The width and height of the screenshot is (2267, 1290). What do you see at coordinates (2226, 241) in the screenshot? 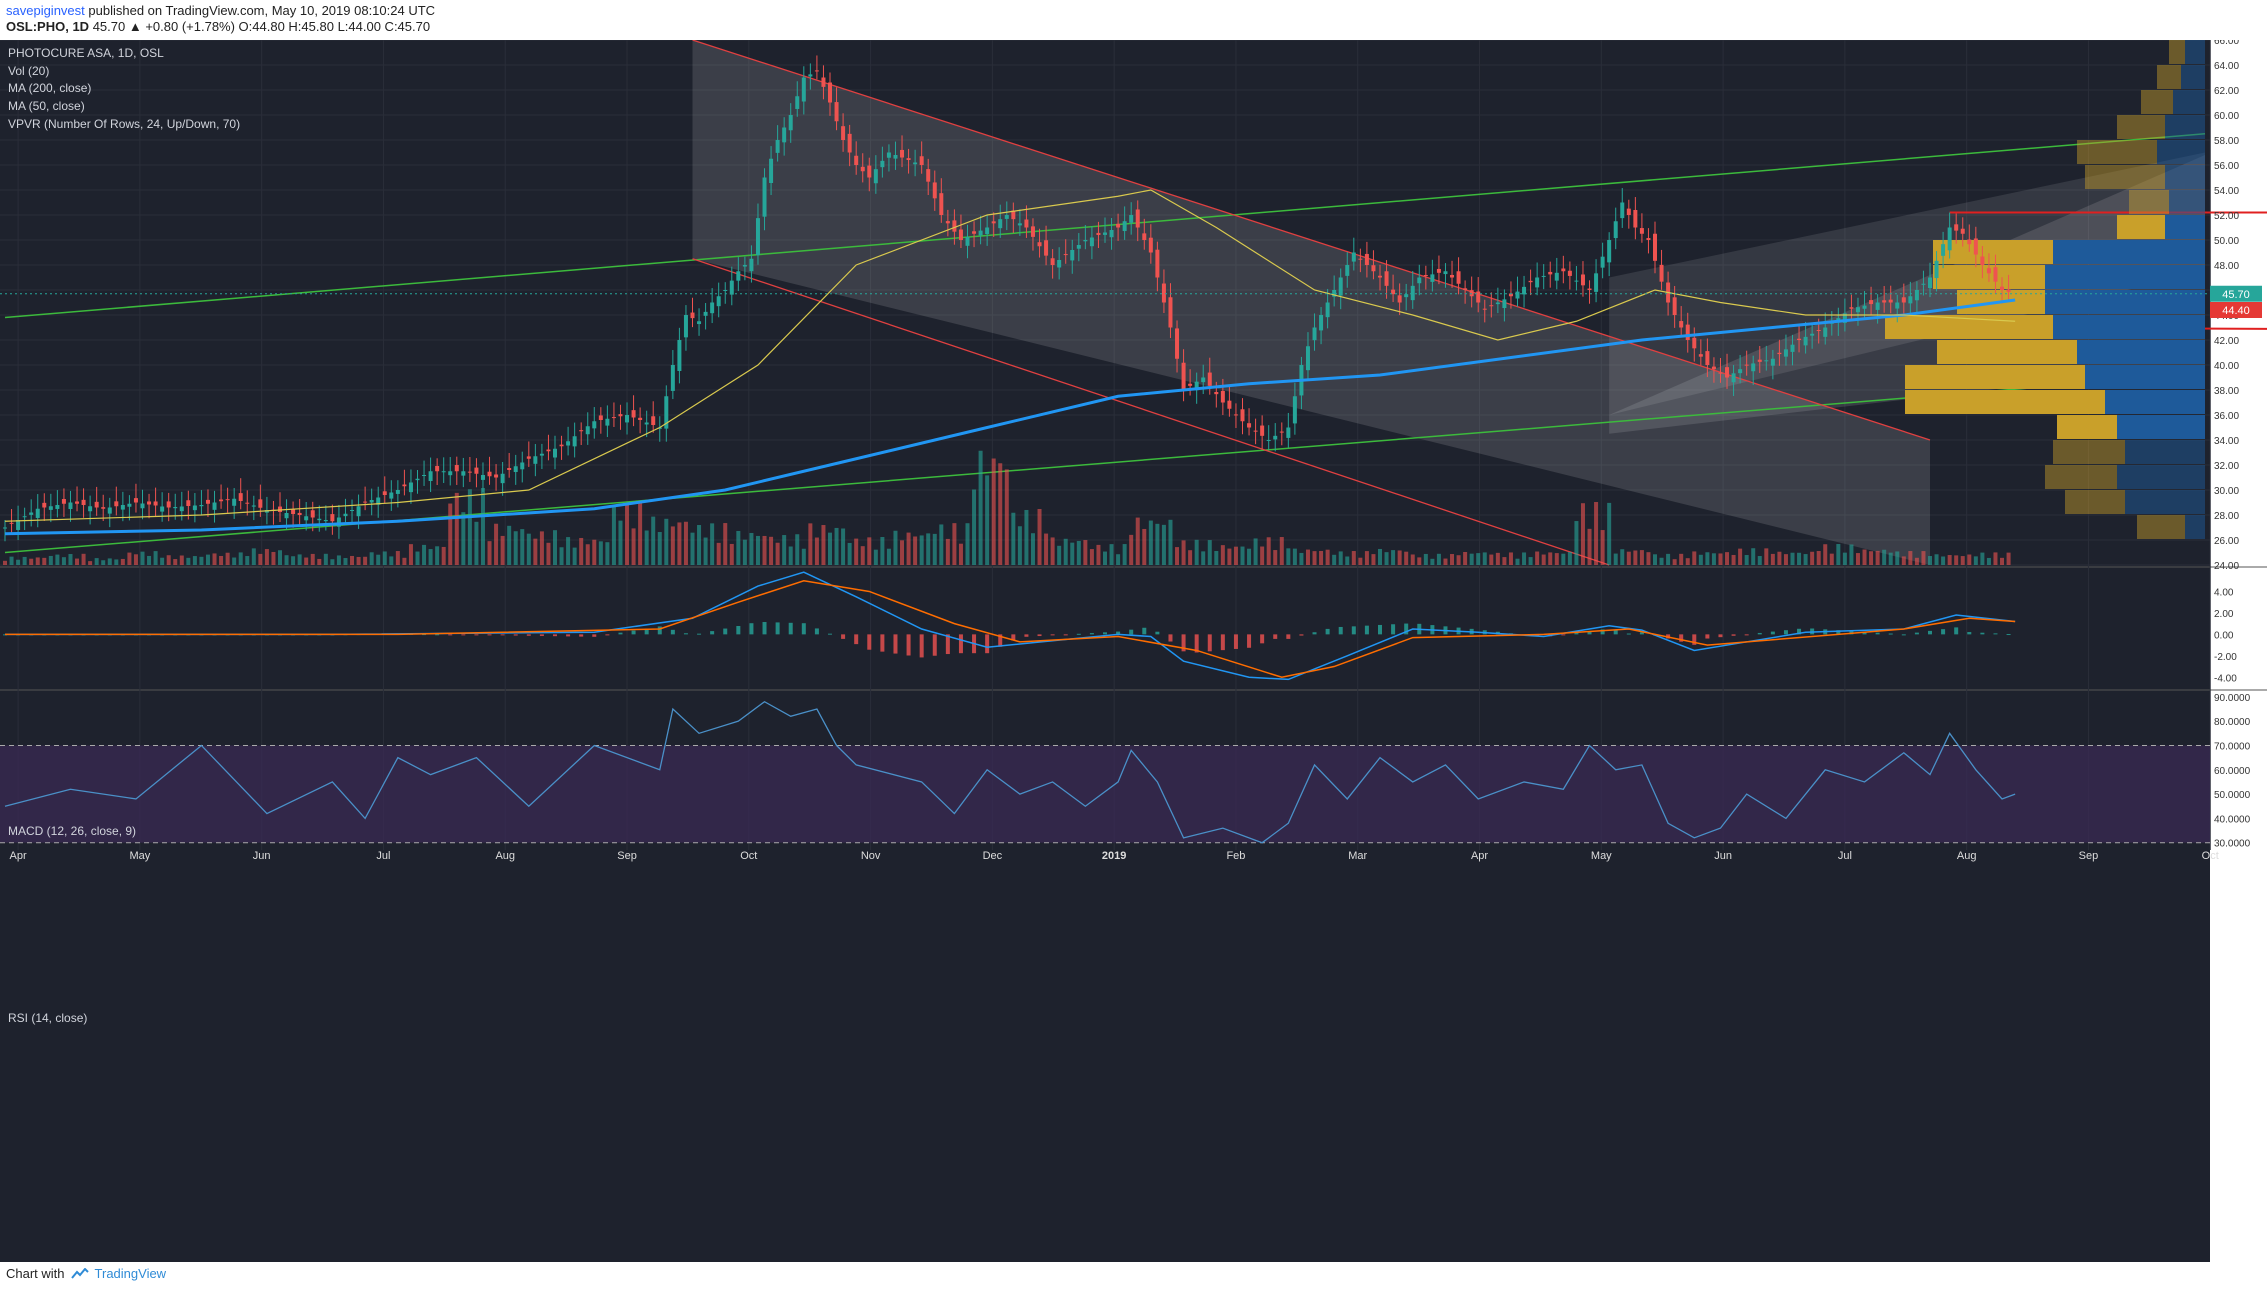
I see `price-tick-label: 50.00` at bounding box center [2226, 241].